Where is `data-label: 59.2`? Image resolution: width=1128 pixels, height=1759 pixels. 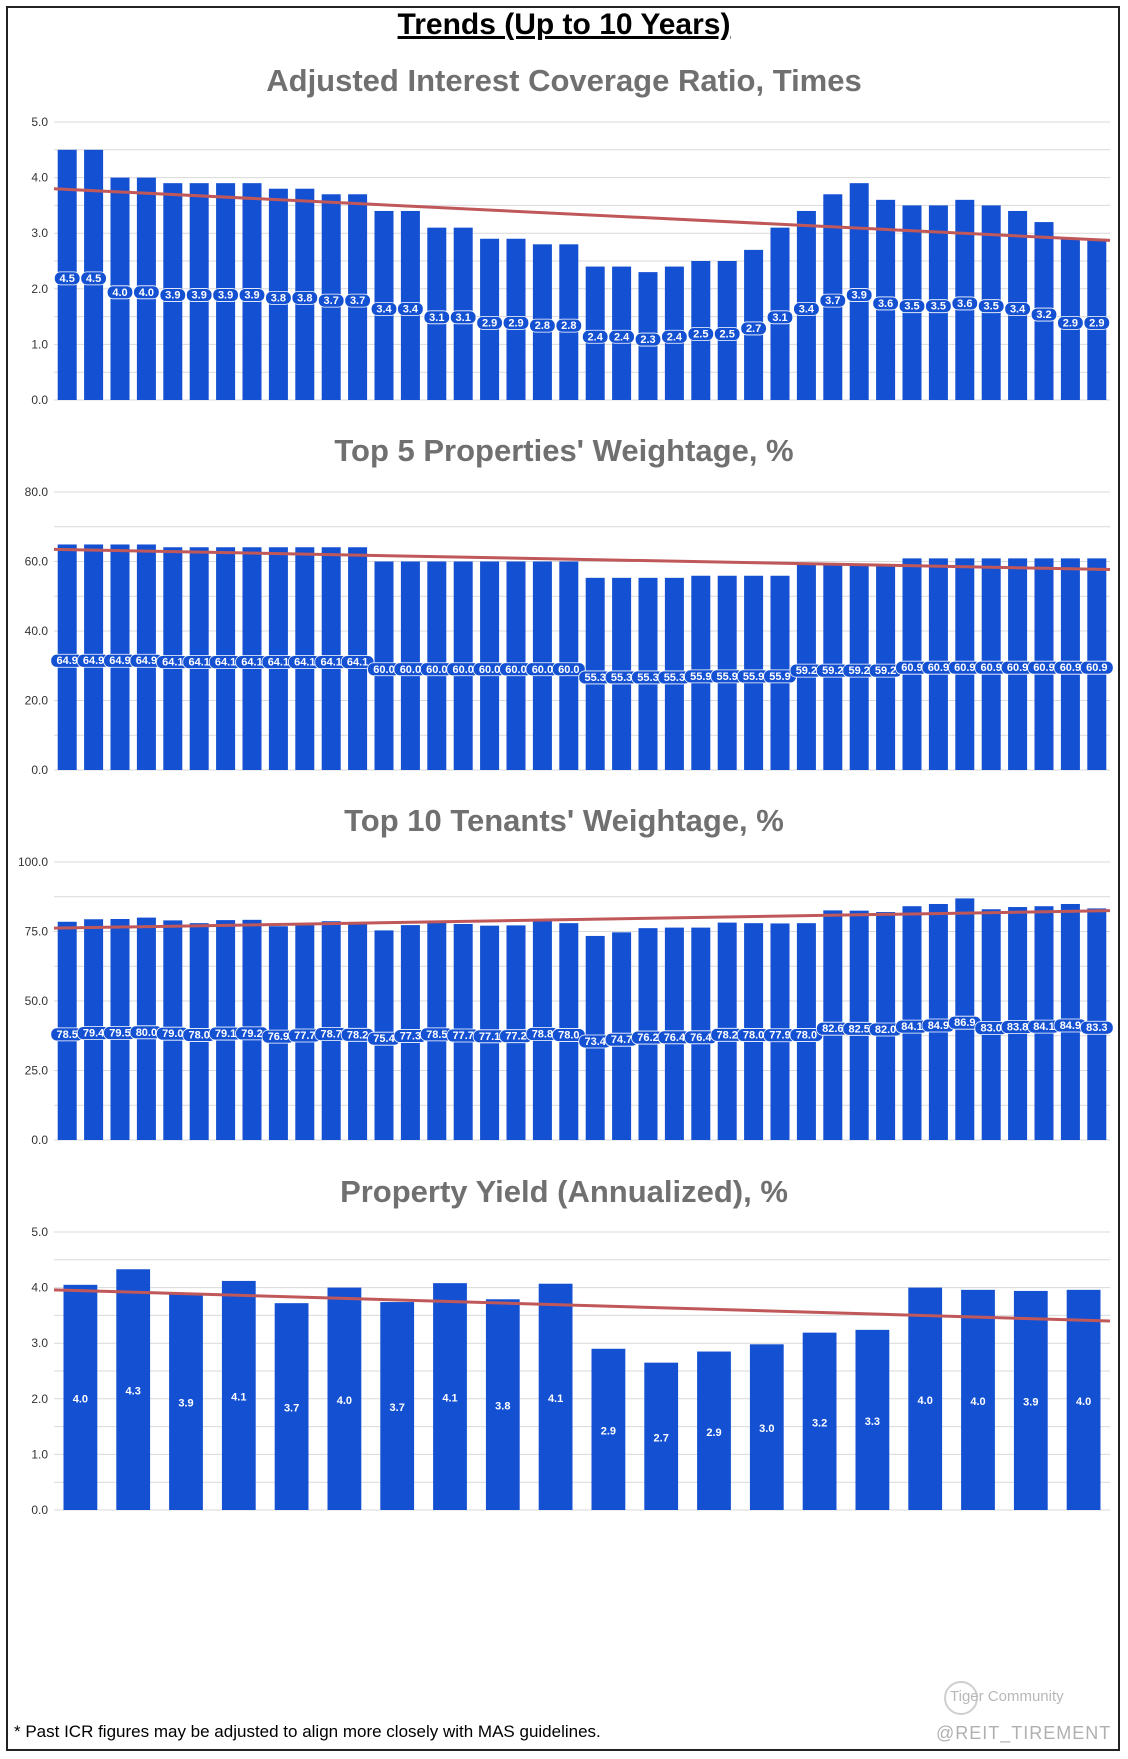 data-label: 59.2 is located at coordinates (858, 671).